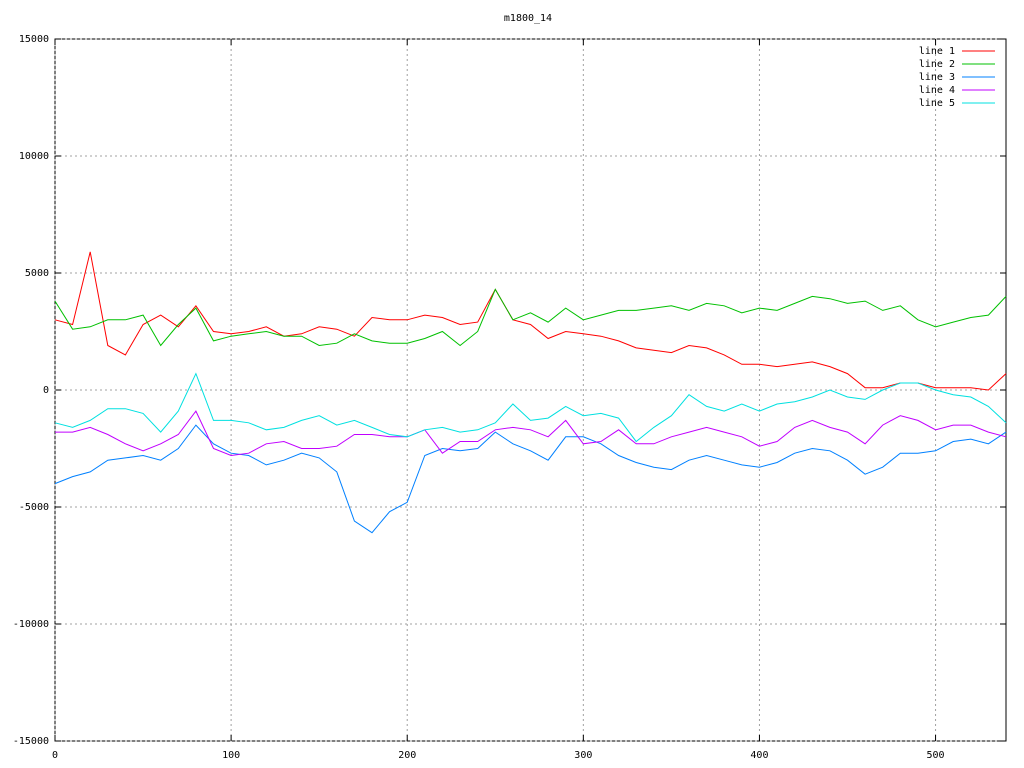  What do you see at coordinates (31, 624) in the screenshot?
I see `y-tick-label: -10000` at bounding box center [31, 624].